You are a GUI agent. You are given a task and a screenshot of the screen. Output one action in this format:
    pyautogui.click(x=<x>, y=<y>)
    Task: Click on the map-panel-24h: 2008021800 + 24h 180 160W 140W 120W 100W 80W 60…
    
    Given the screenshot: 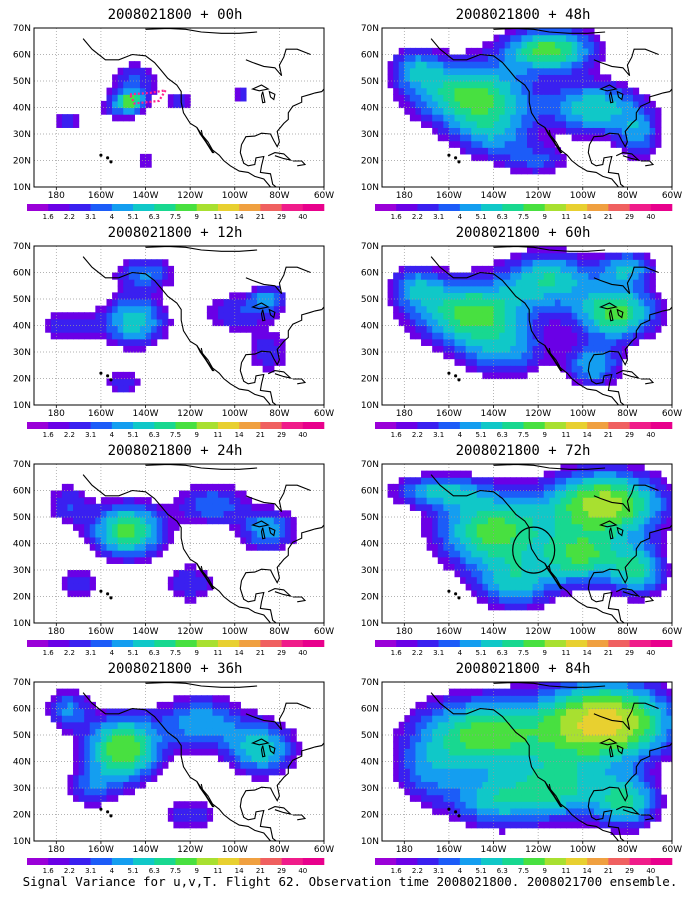 What is the action you would take?
    pyautogui.click(x=175, y=549)
    